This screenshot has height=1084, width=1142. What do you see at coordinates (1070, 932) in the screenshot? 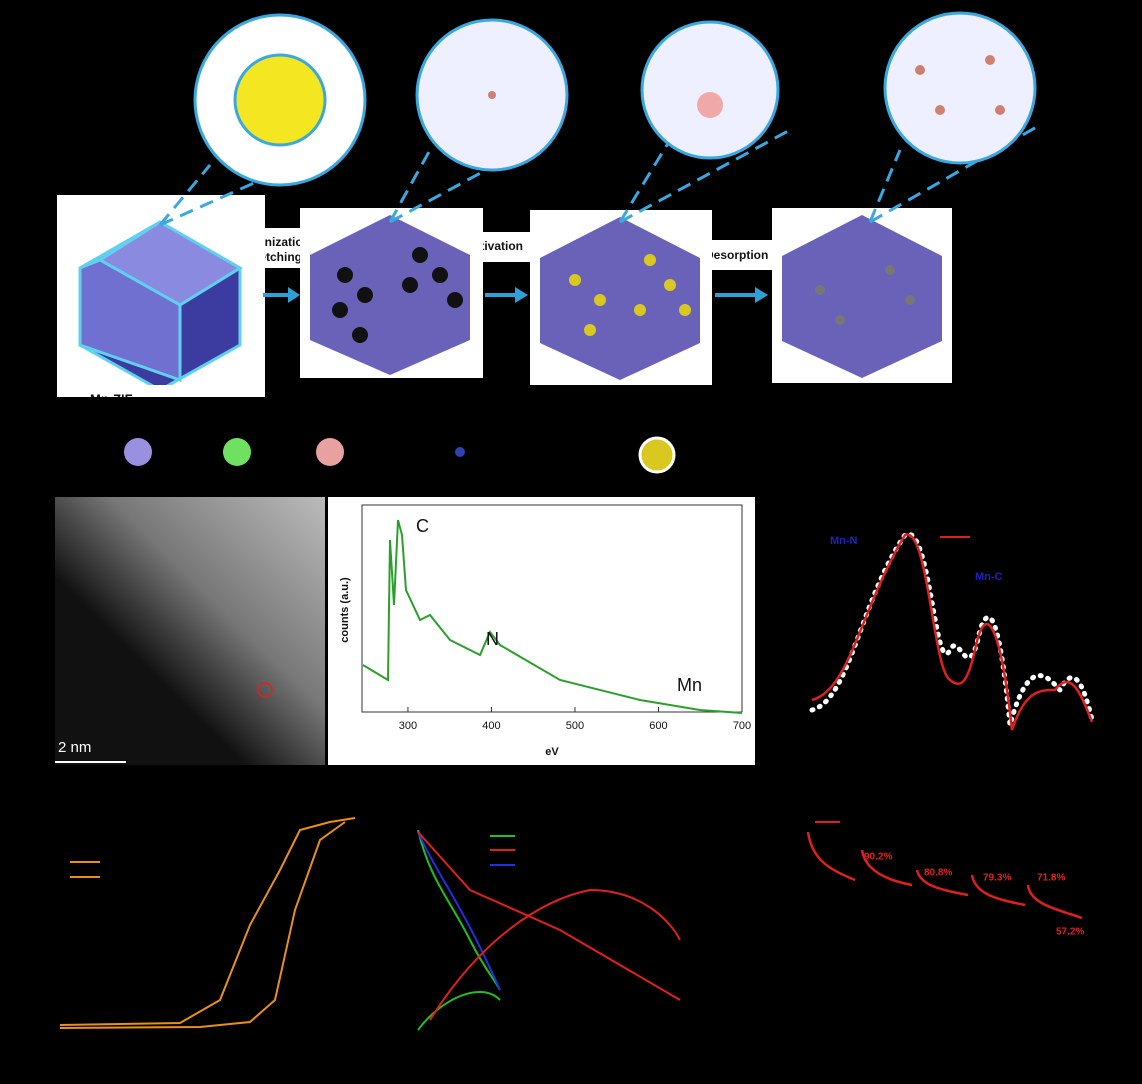
I see `retention-label: 57.2%` at bounding box center [1070, 932].